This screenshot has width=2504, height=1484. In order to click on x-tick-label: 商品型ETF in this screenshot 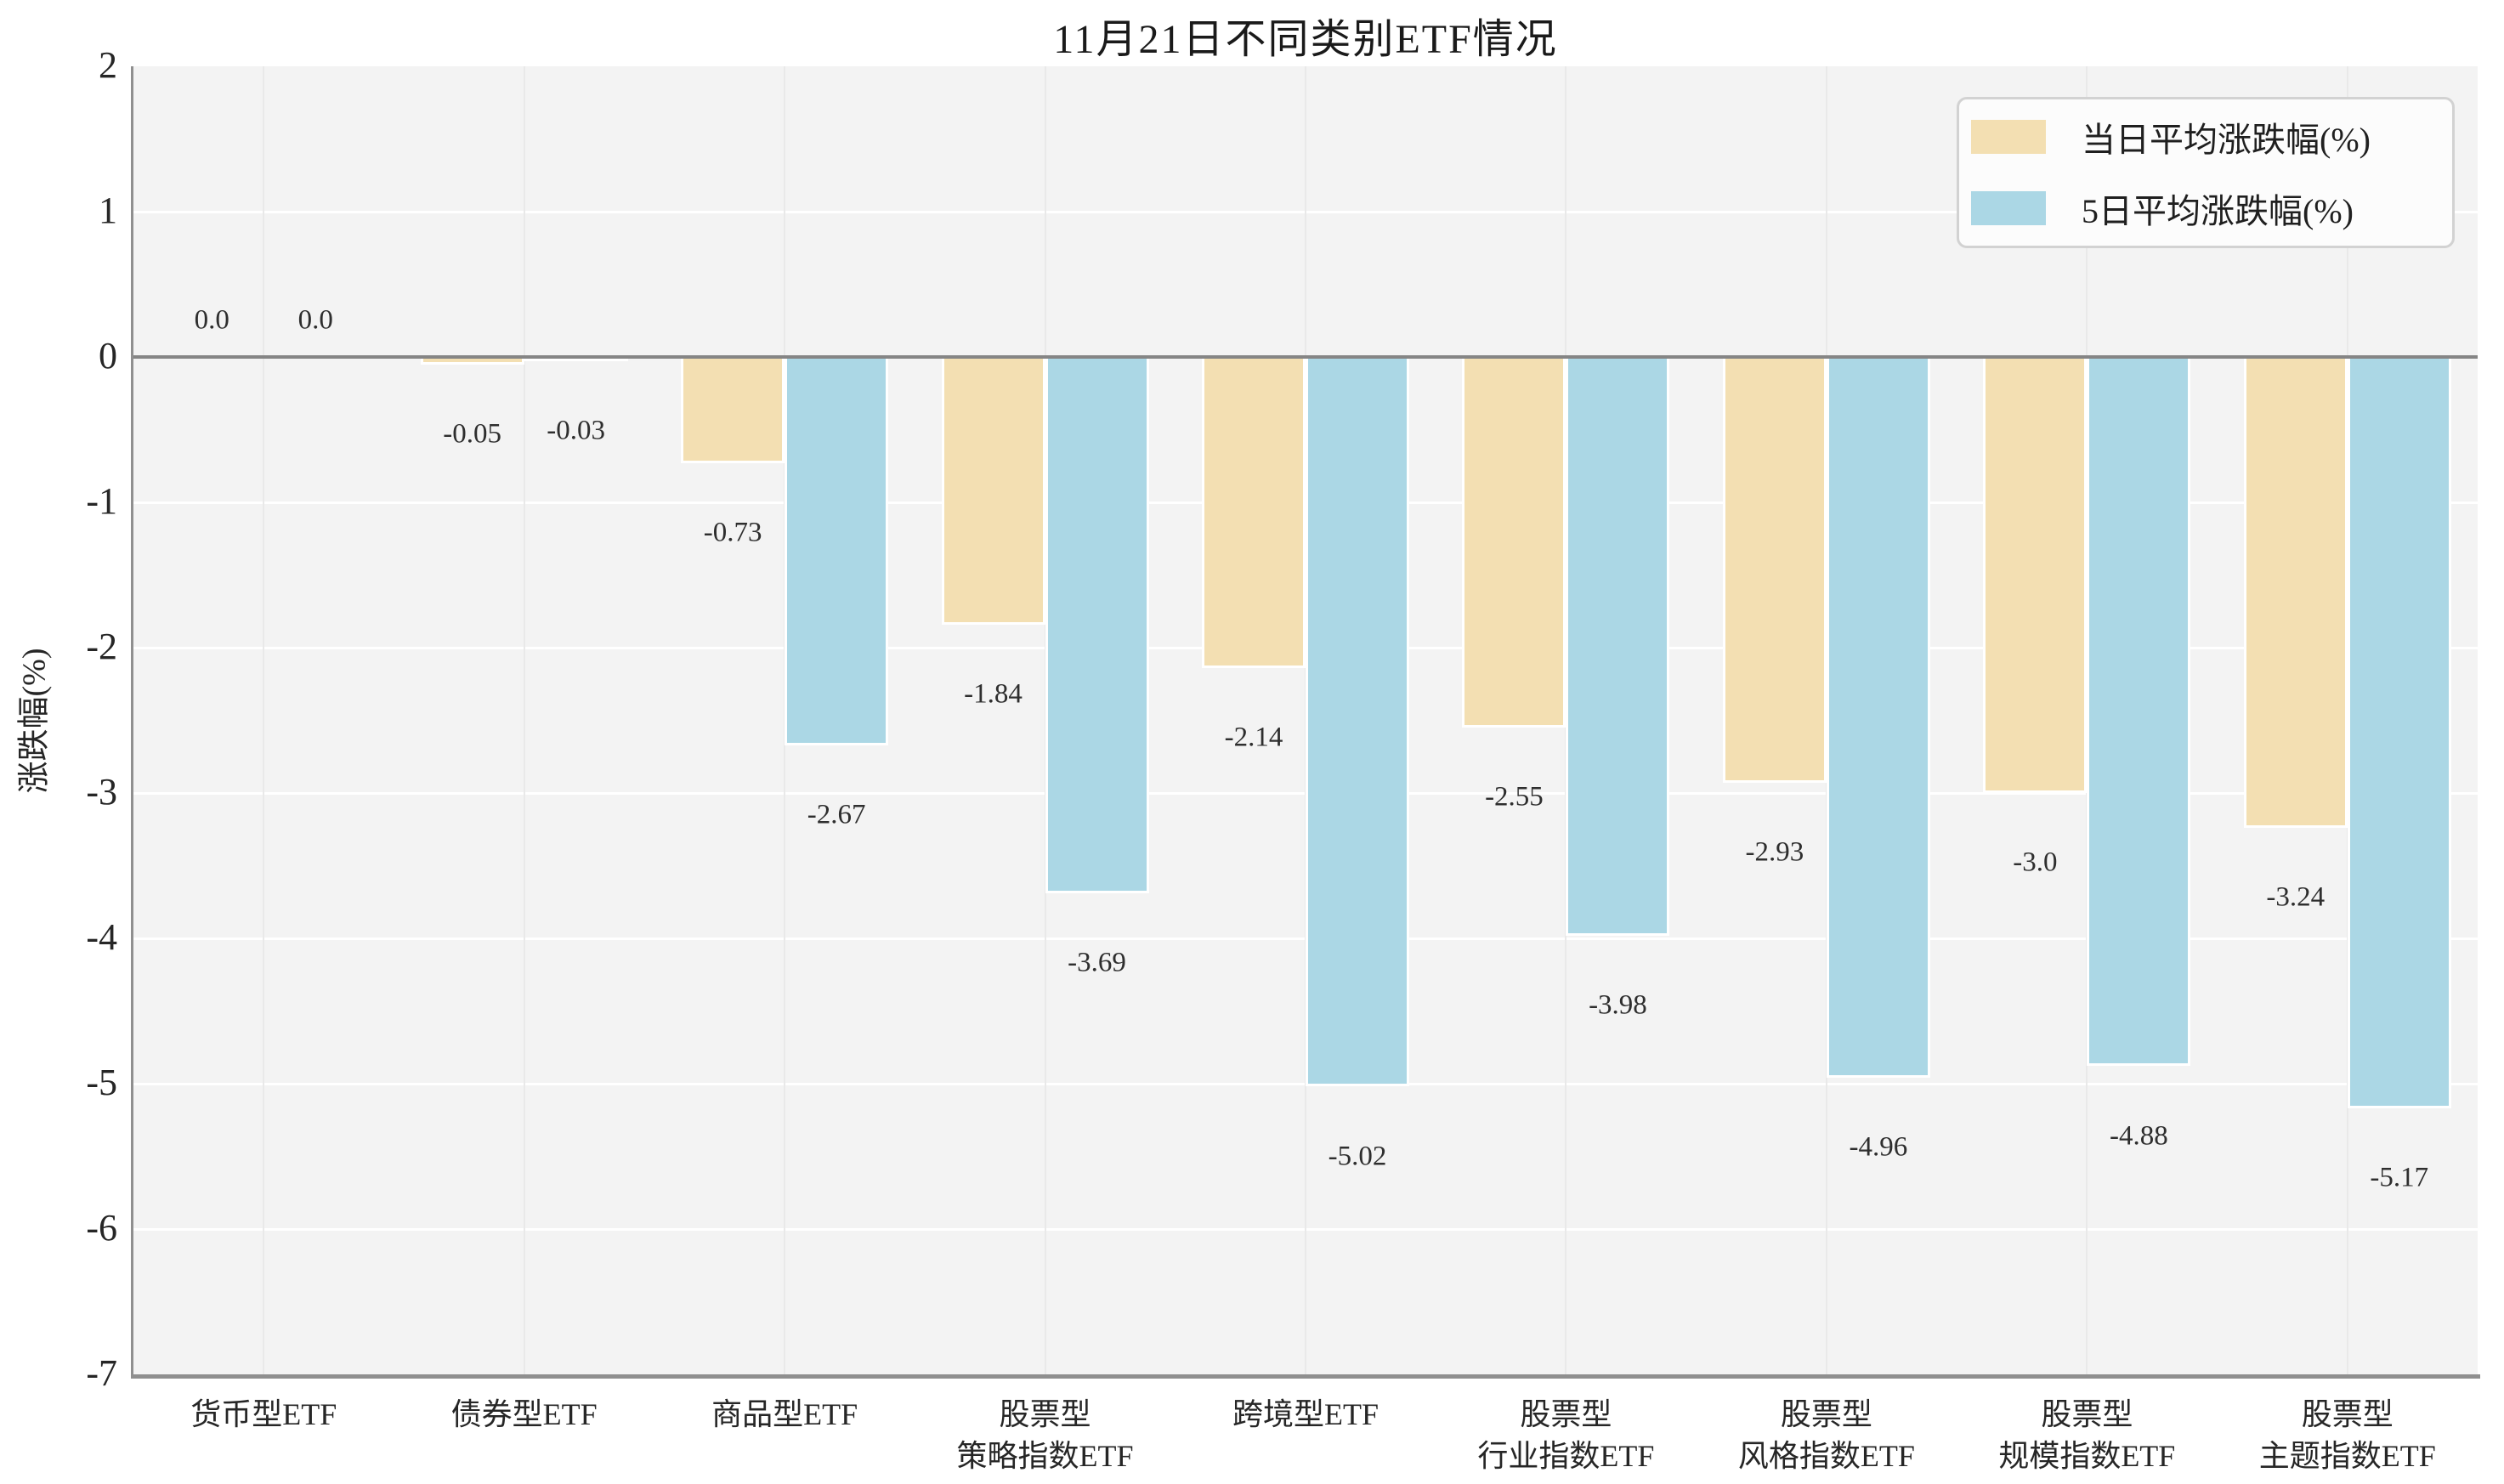, I will do `click(785, 1414)`.